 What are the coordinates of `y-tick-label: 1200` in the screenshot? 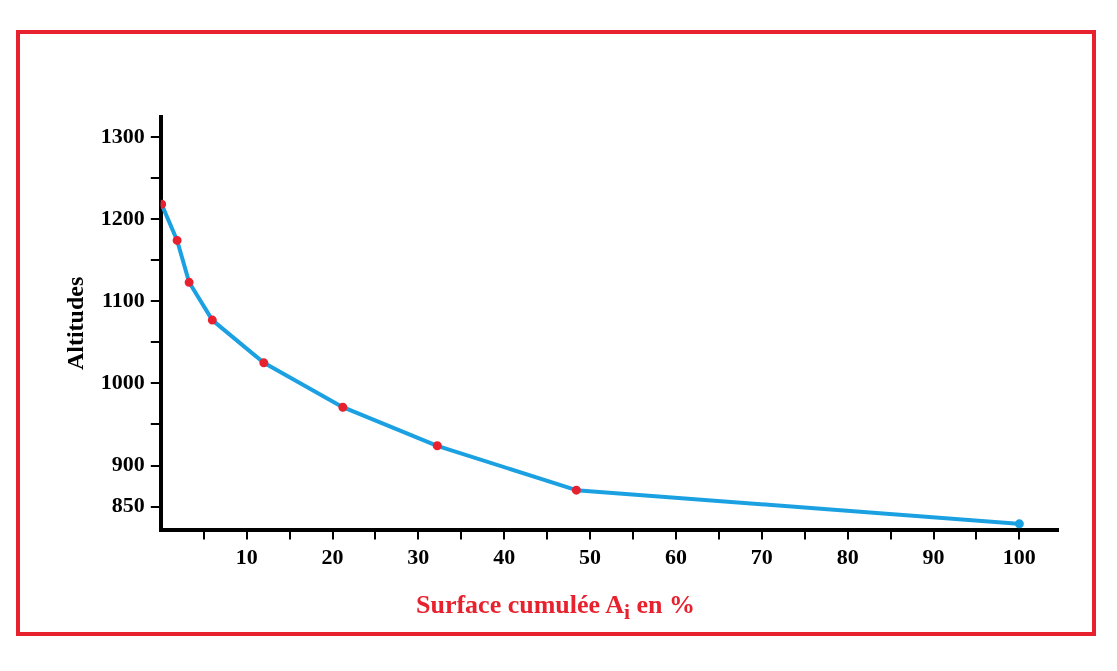 It's located at (122, 217).